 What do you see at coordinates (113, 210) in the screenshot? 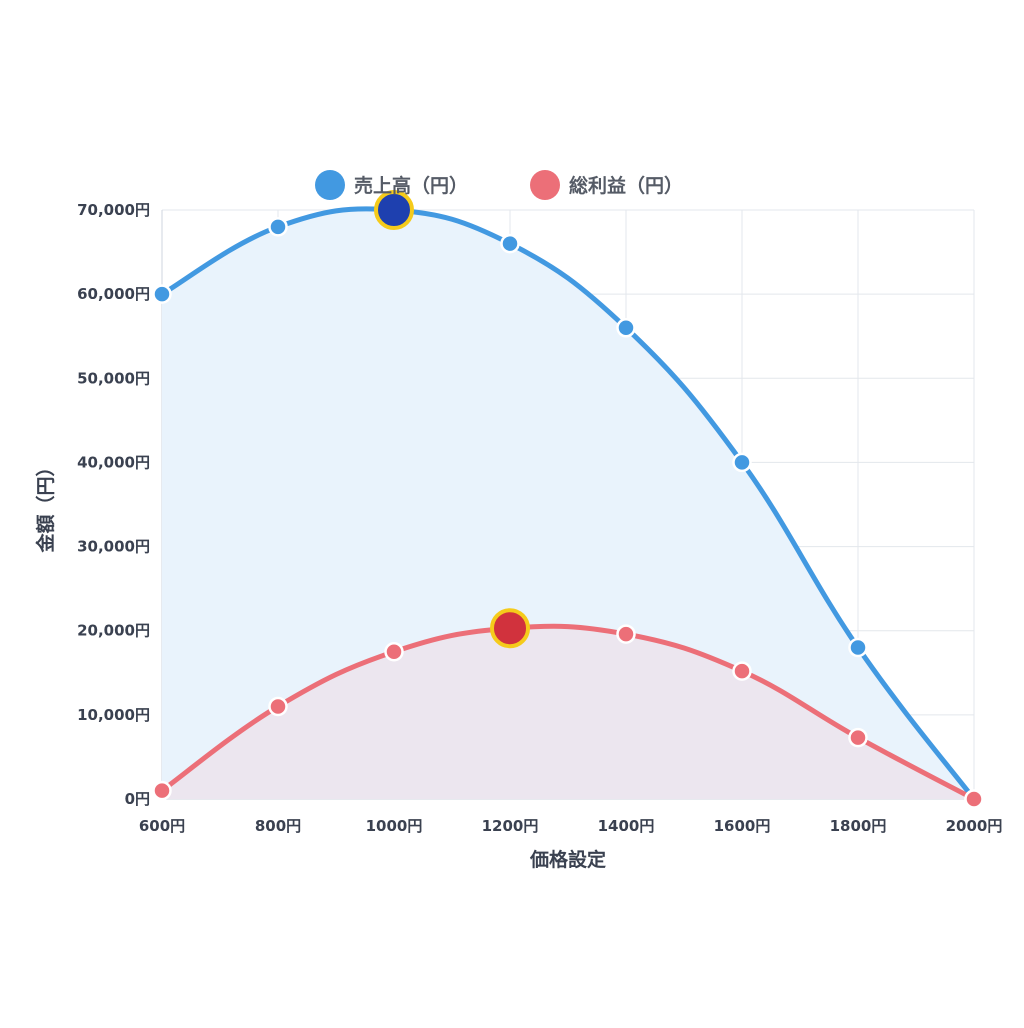
I see `y-tick-label: 70,000円` at bounding box center [113, 210].